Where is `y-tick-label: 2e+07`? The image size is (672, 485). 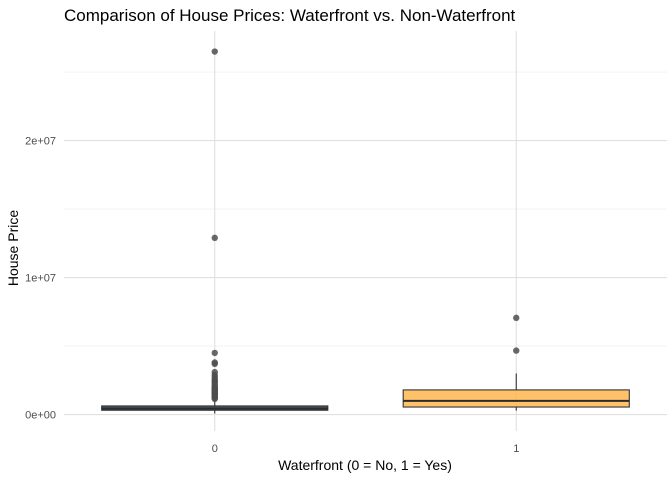
y-tick-label: 2e+07 is located at coordinates (40, 142).